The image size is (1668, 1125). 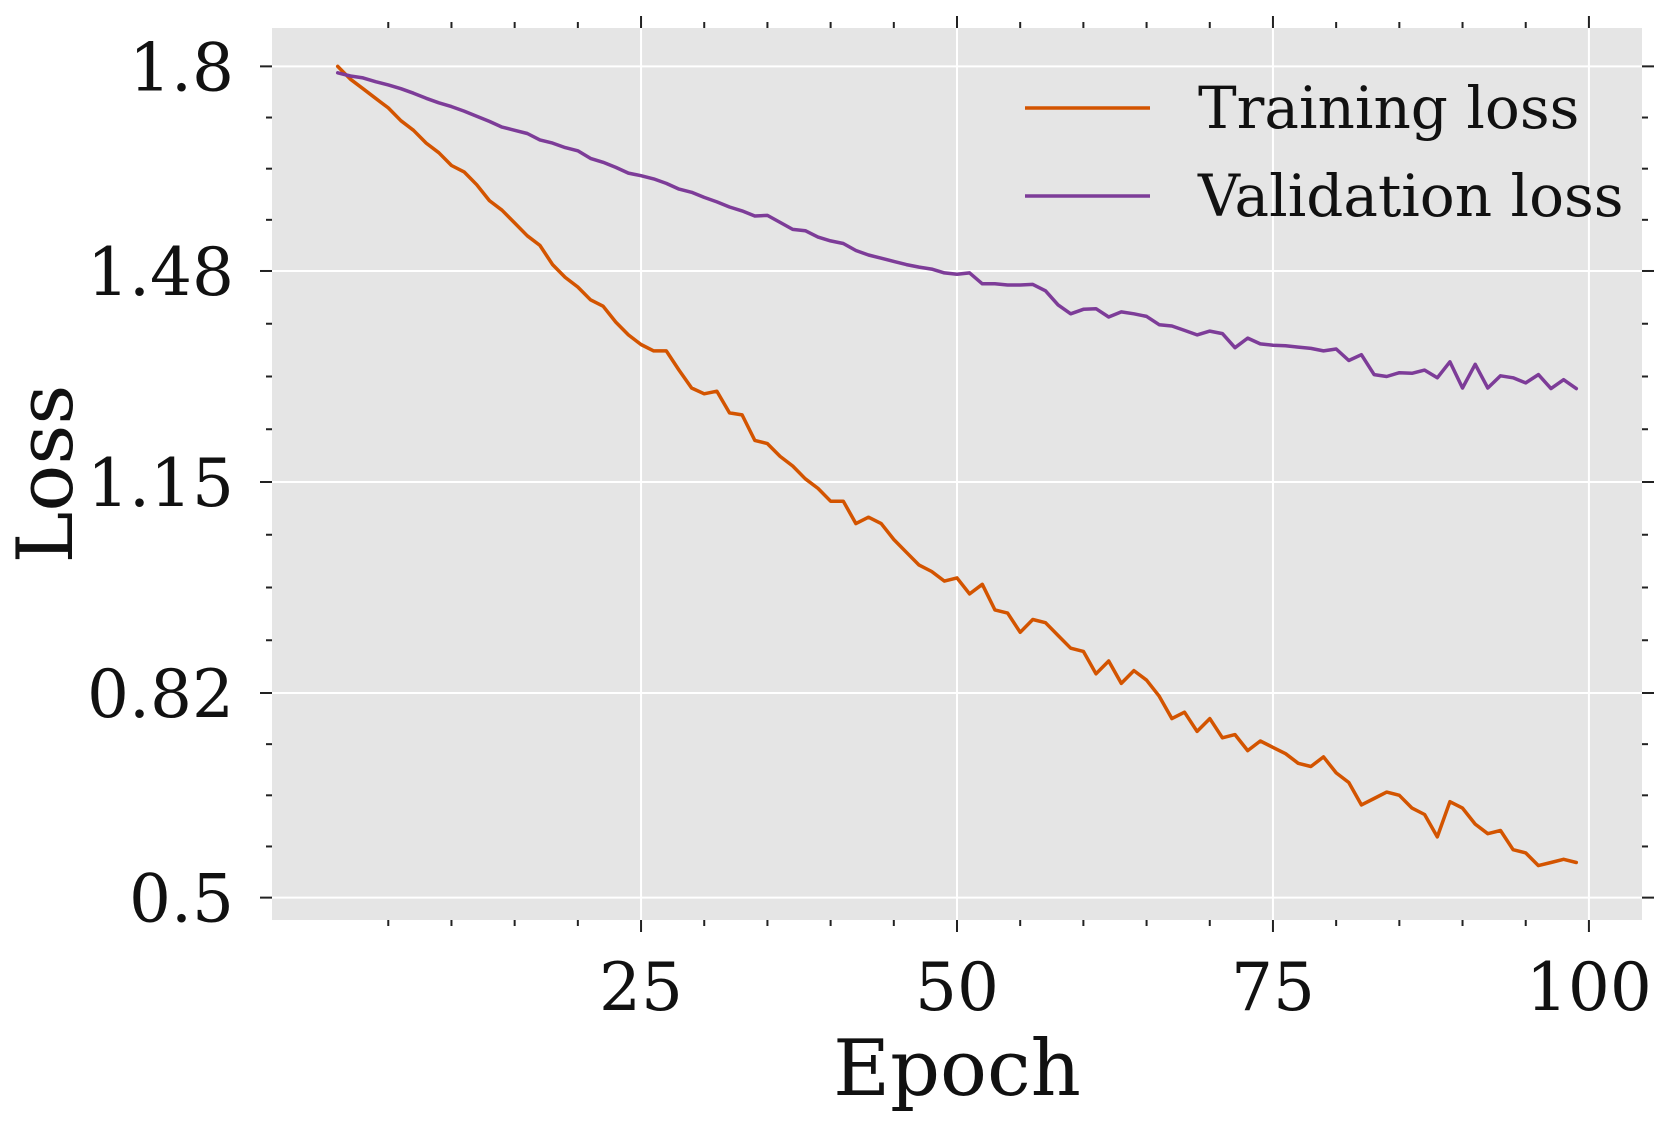 What do you see at coordinates (957, 1069) in the screenshot?
I see `x-axis-label: Epoch` at bounding box center [957, 1069].